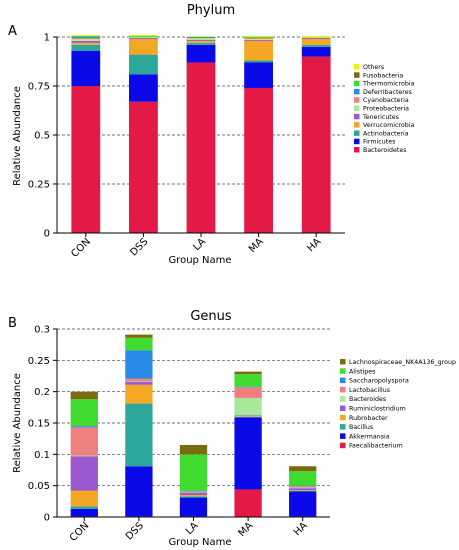 This screenshot has width=459, height=550. I want to click on bar-genus-dss-lactobacillus, so click(139, 380).